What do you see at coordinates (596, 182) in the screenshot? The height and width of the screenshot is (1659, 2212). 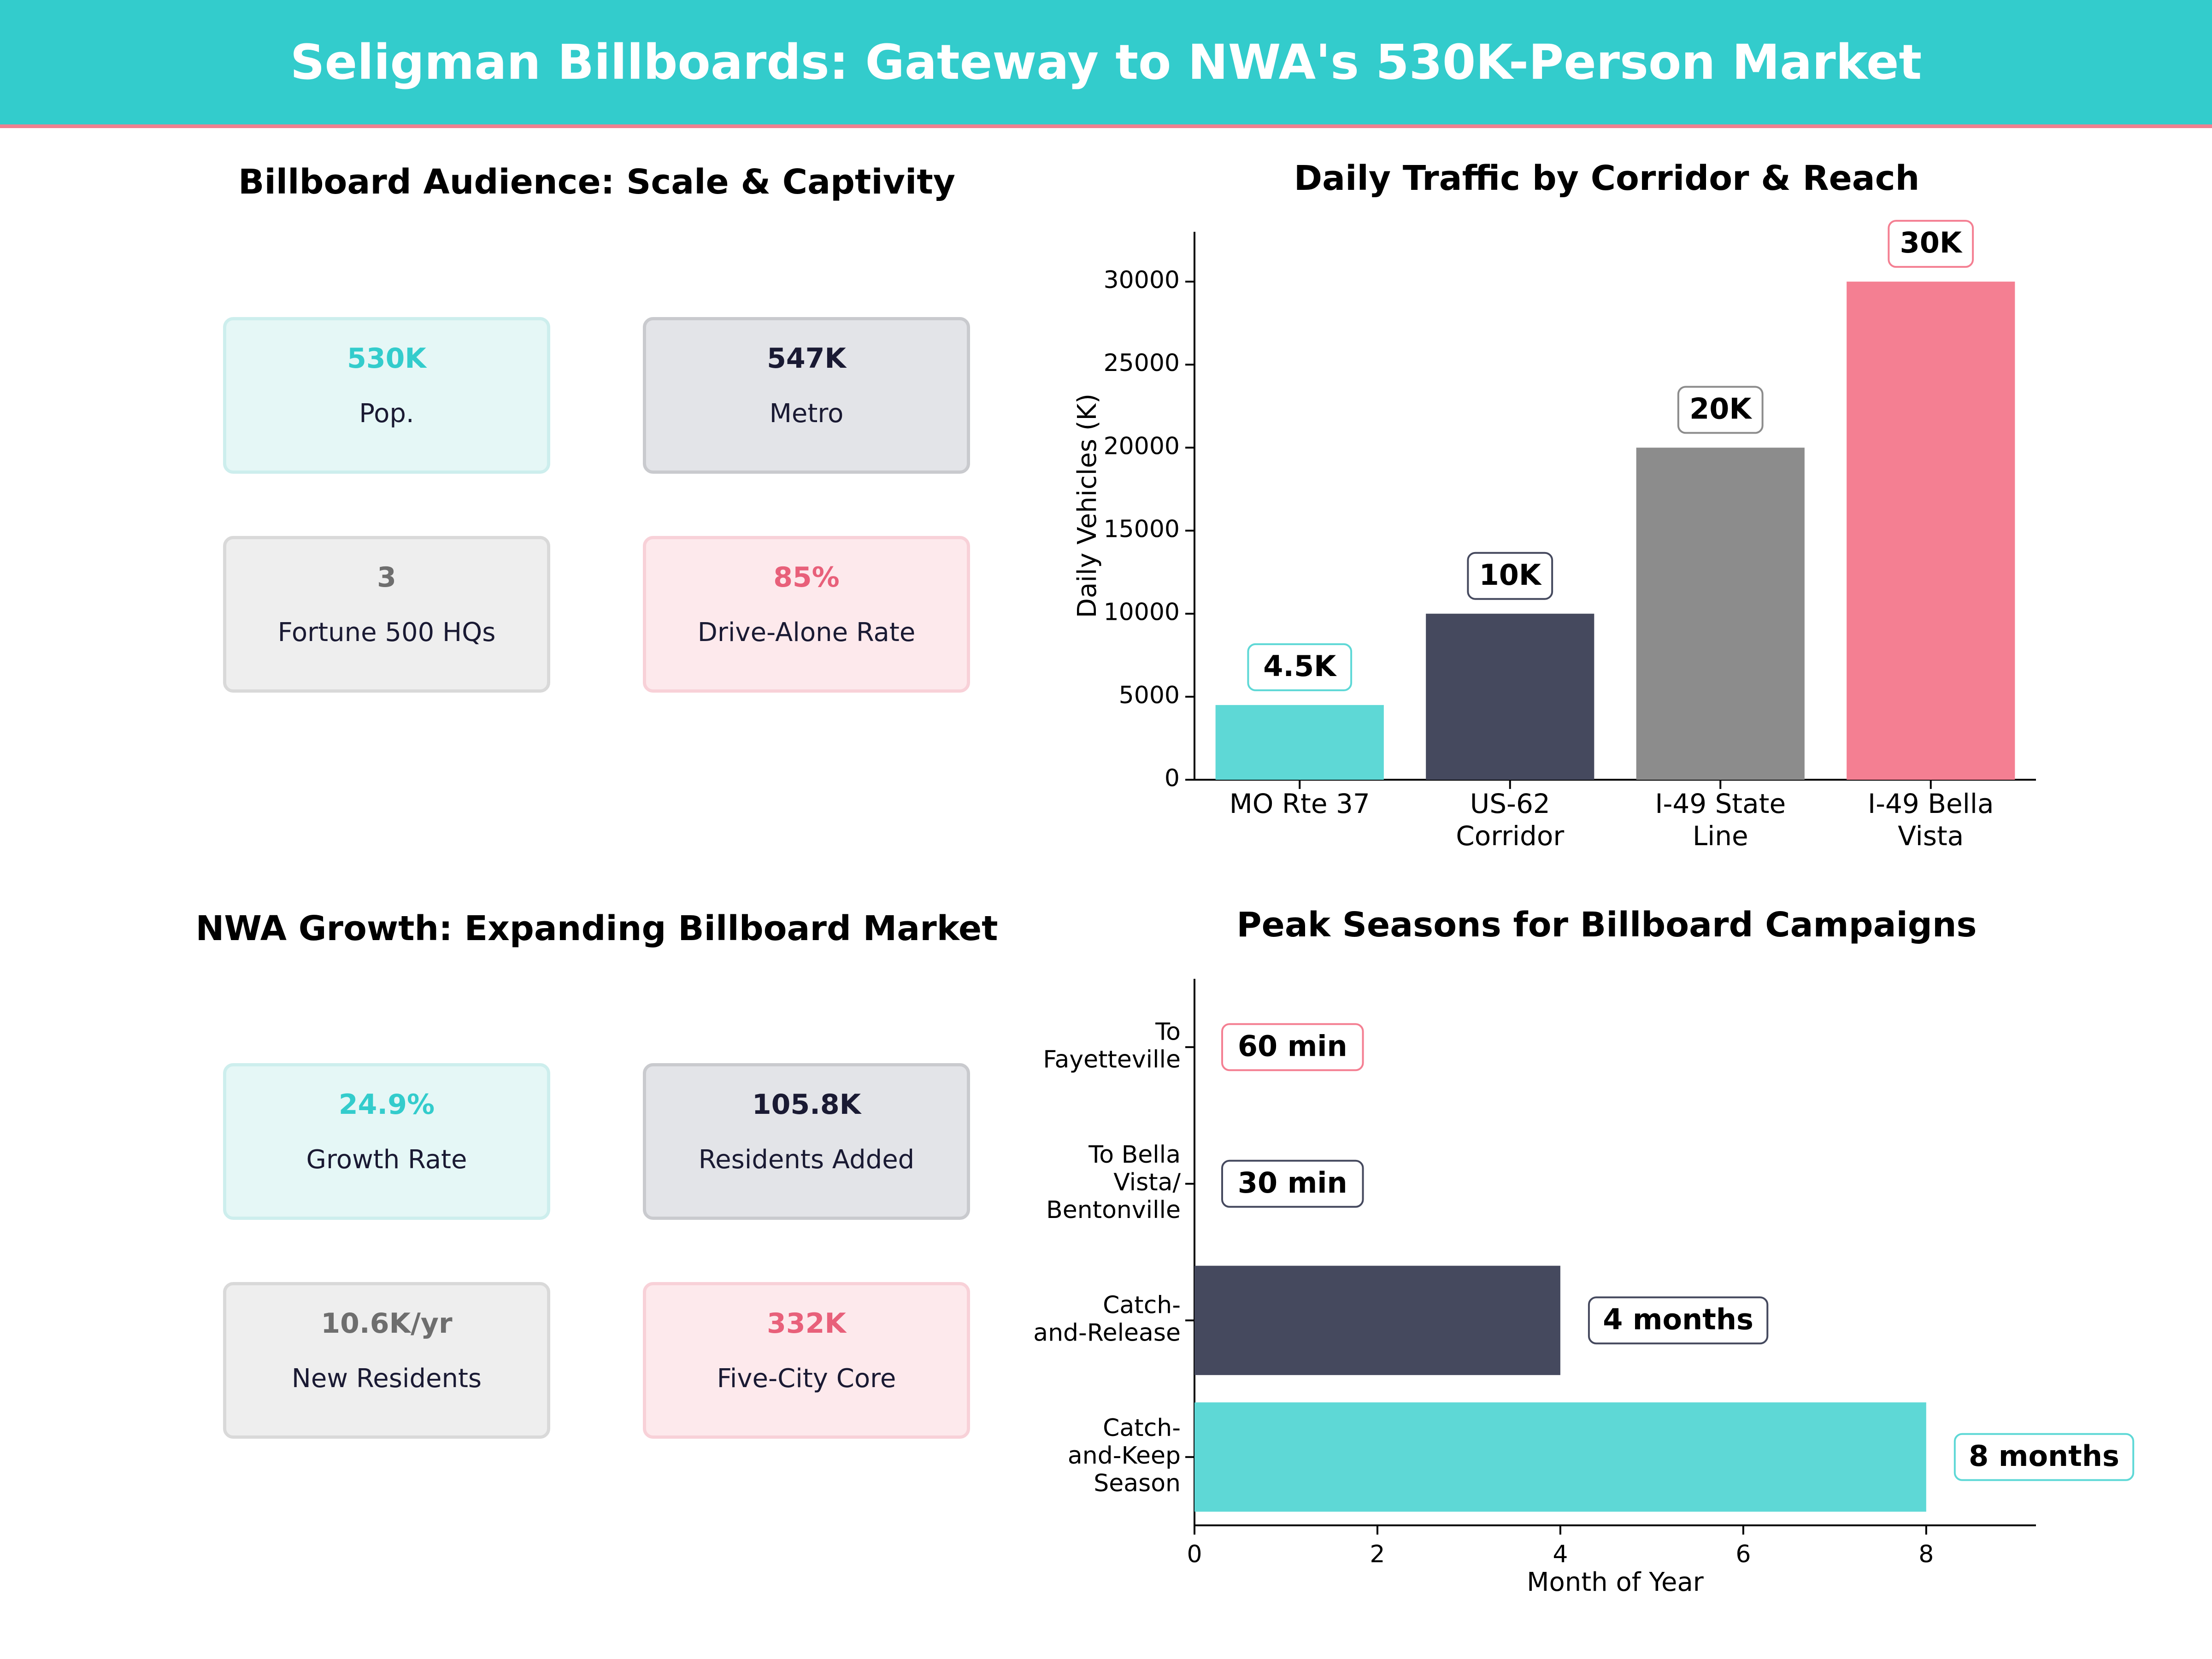 I see `audience-panel-title: Billboard Audience: Scale & Captivity` at bounding box center [596, 182].